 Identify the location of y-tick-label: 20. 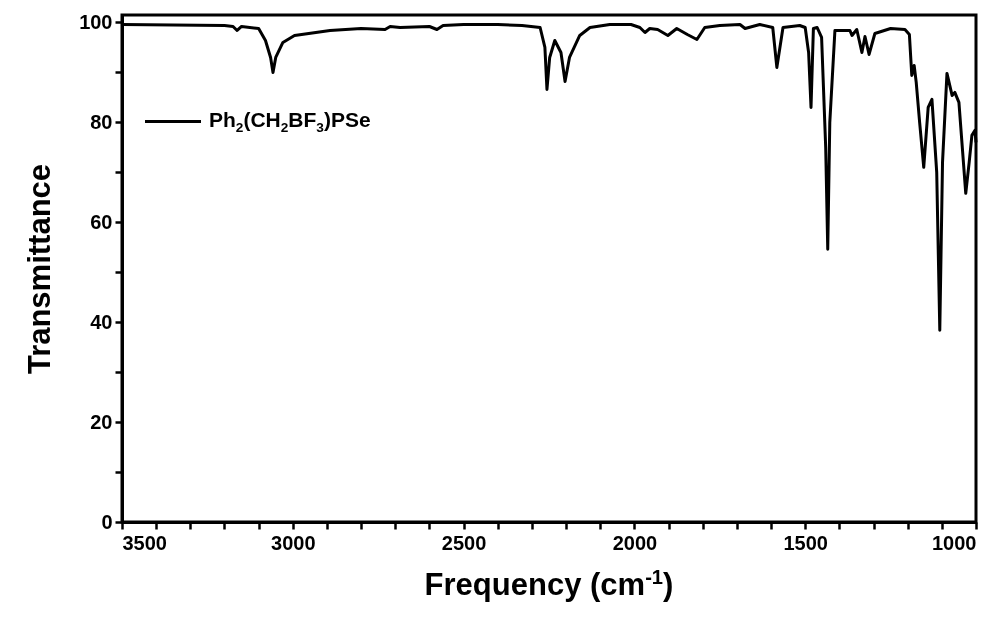
(101, 421).